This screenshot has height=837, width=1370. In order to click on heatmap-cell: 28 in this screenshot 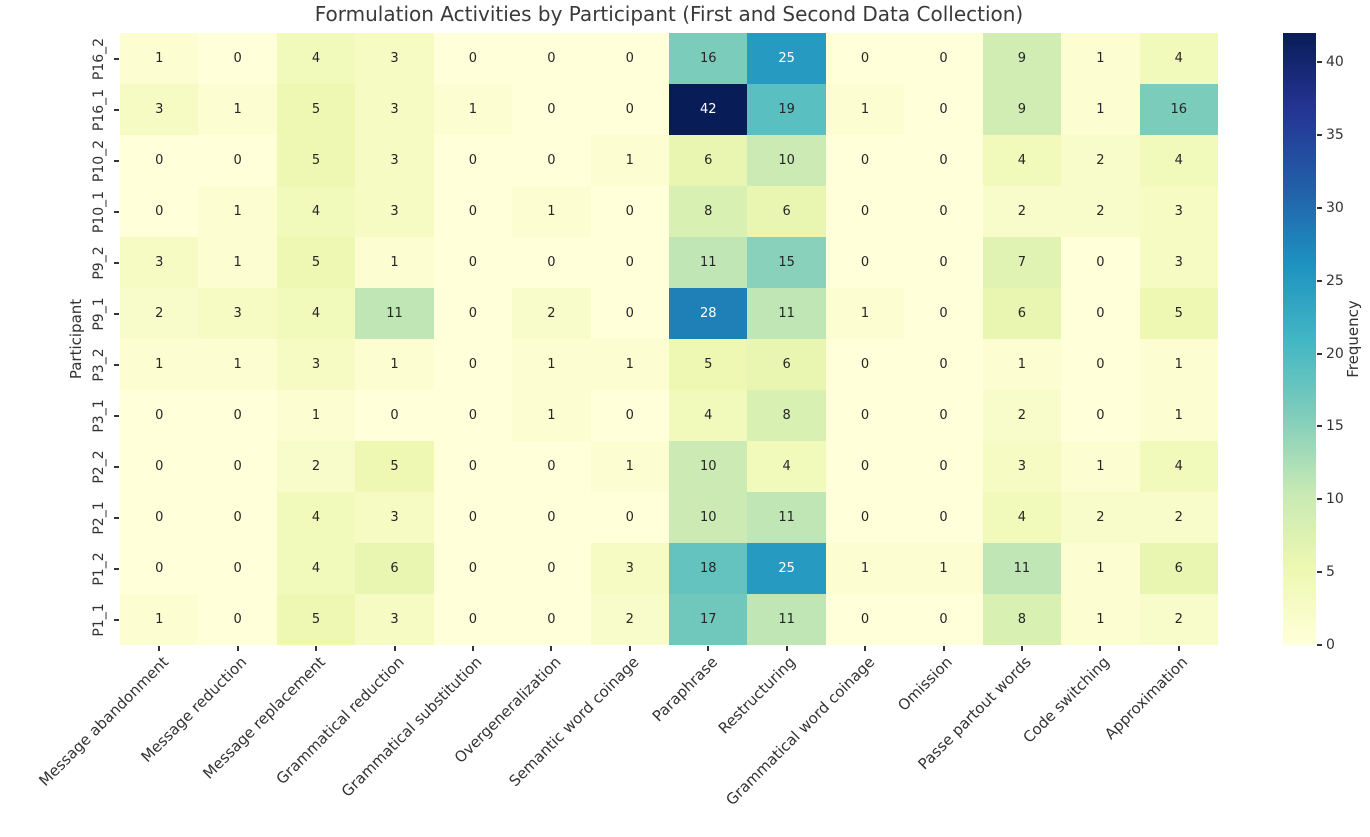, I will do `click(708, 313)`.